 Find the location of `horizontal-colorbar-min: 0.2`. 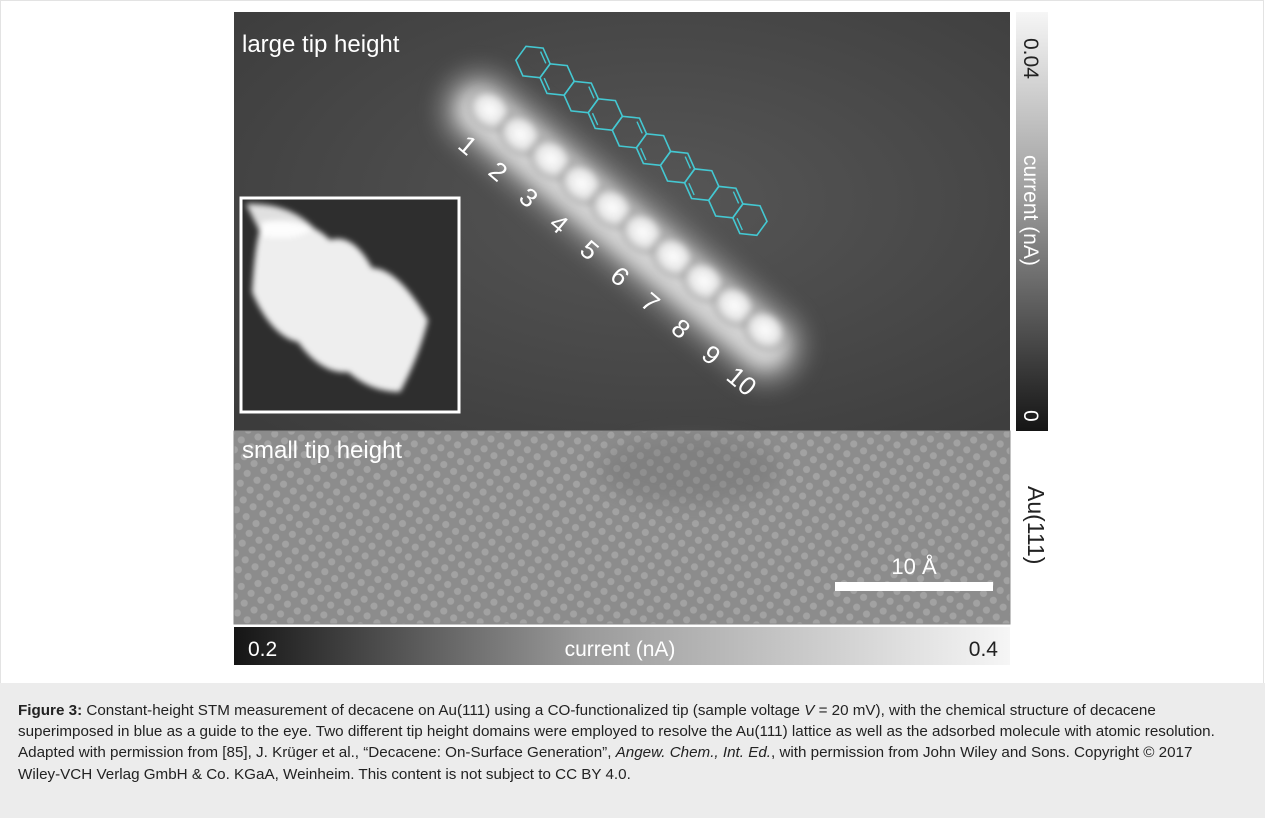

horizontal-colorbar-min: 0.2 is located at coordinates (262, 649).